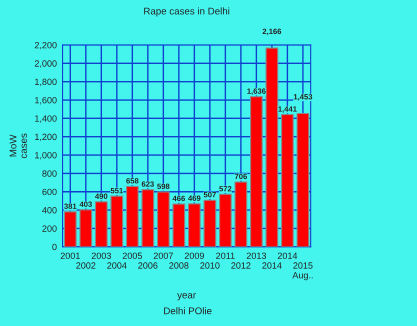 The image size is (417, 326). What do you see at coordinates (18, 146) in the screenshot?
I see `y-axis-title: MoW cases` at bounding box center [18, 146].